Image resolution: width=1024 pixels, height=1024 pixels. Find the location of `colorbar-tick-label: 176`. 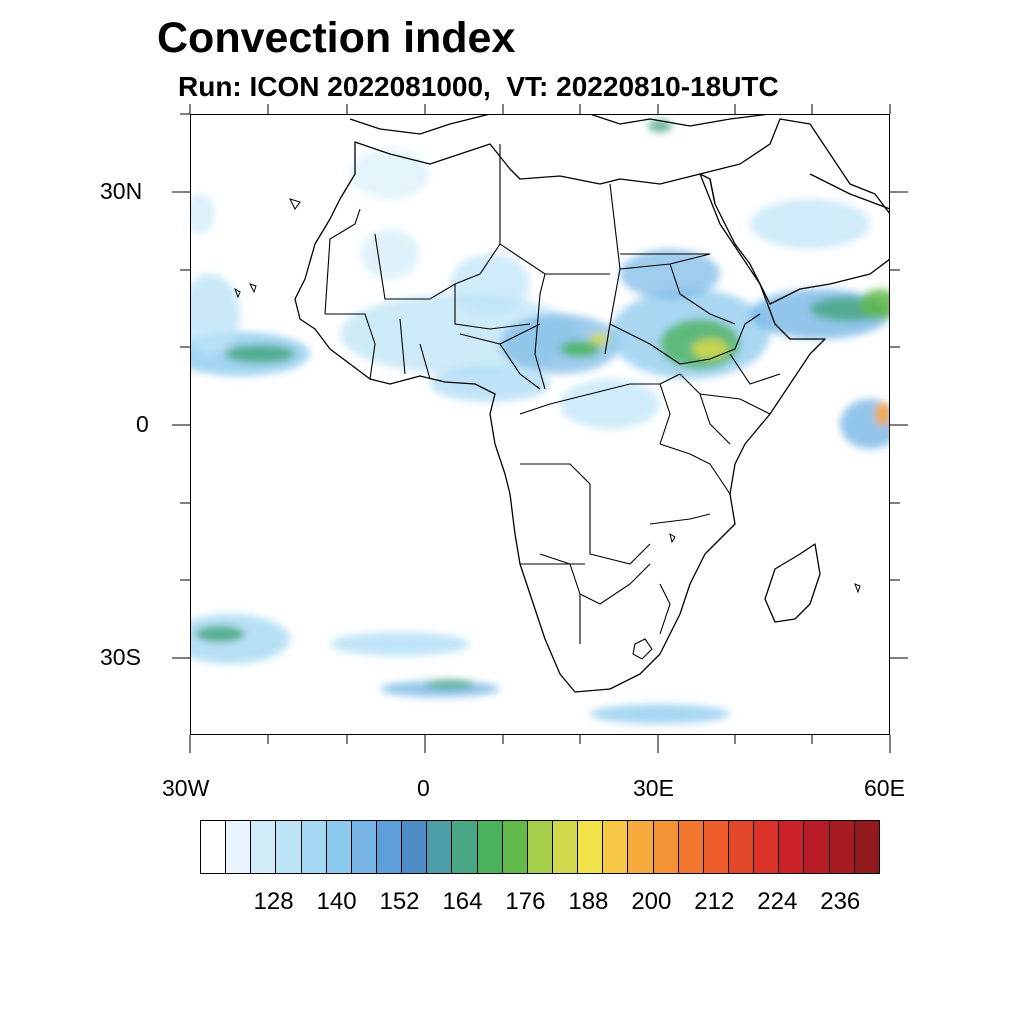

colorbar-tick-label: 176 is located at coordinates (525, 901).